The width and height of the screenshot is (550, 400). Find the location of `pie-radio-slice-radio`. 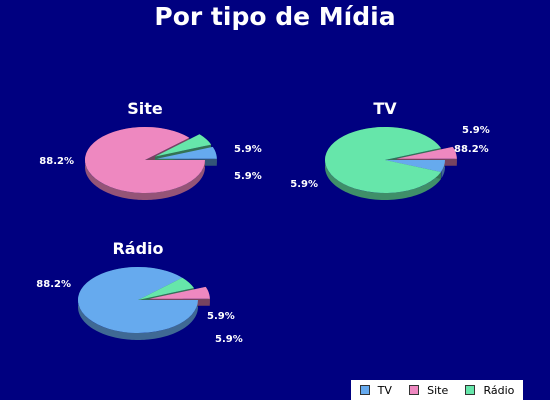

pie-radio-slice-radio is located at coordinates (166, 288).